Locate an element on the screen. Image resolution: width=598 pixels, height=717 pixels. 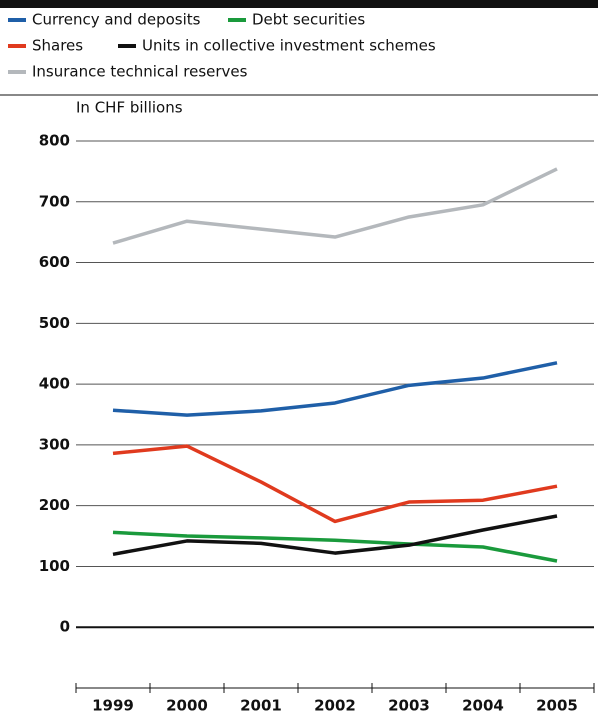
y-tick-label: 600 is located at coordinates (54, 262).